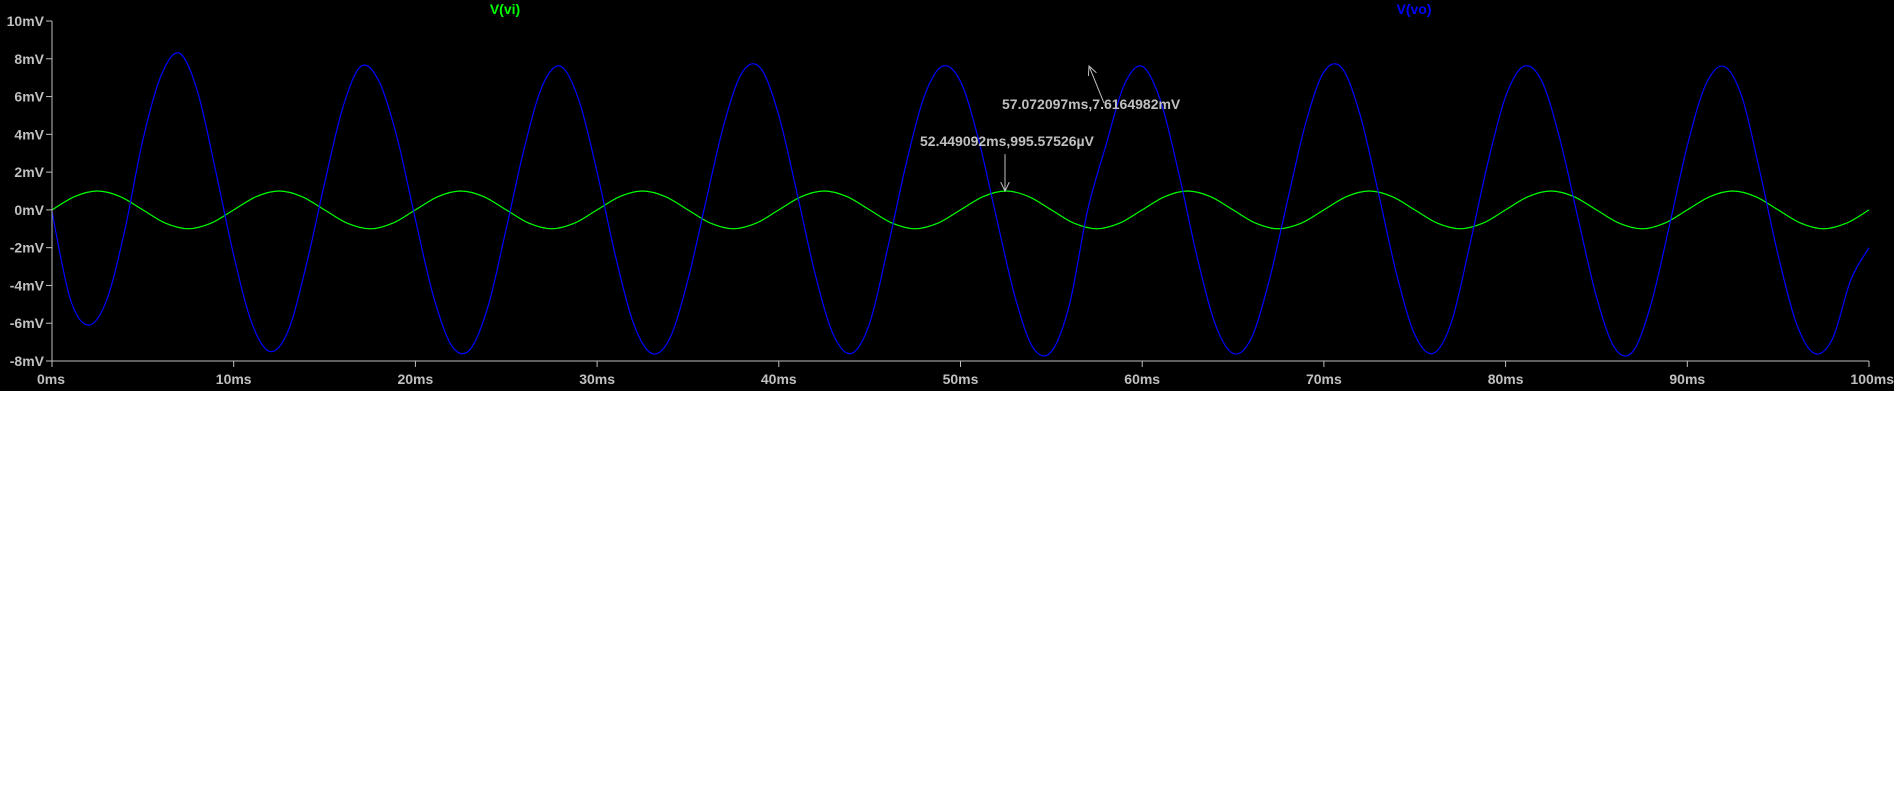  I want to click on x-tick-label: 90ms, so click(1687, 379).